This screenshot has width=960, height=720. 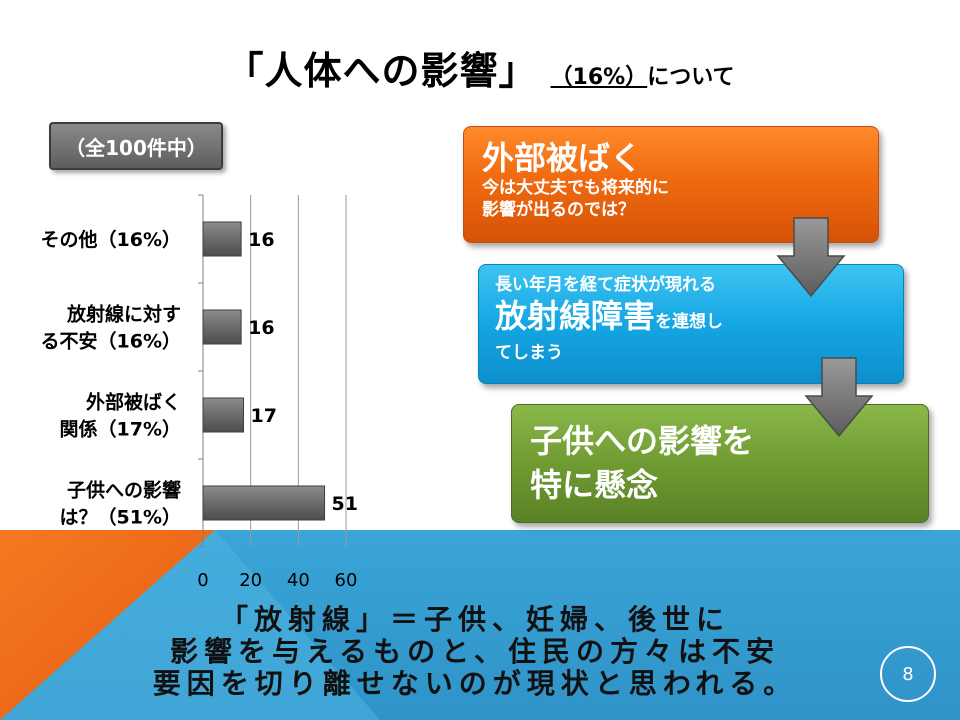 I want to click on flow-box2-emphasis: 放射線障害, so click(x=575, y=316).